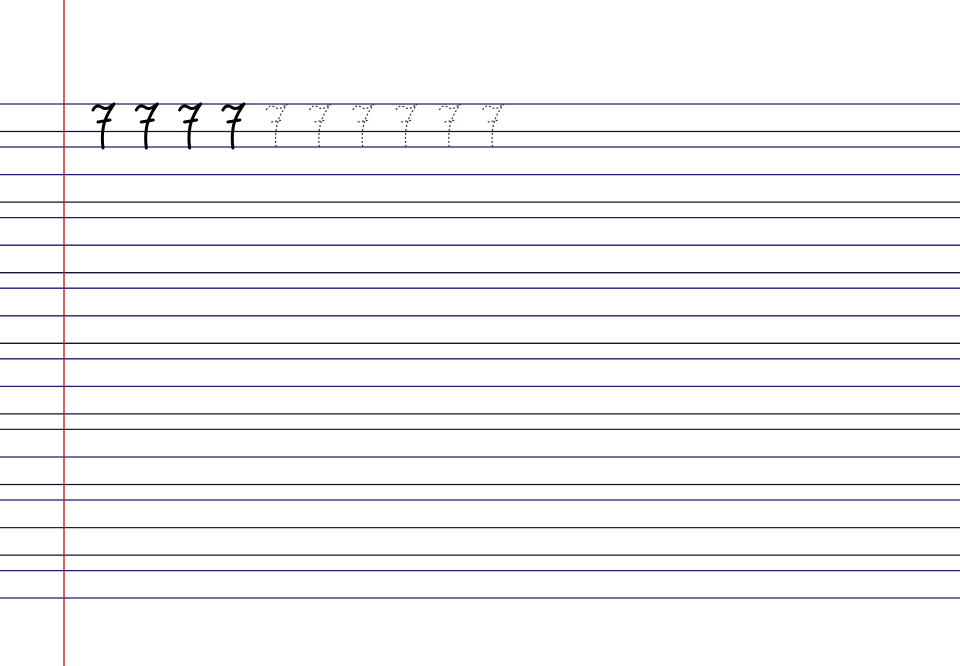 The image size is (960, 666). What do you see at coordinates (298, 126) in the screenshot?
I see `practice-glyphs` at bounding box center [298, 126].